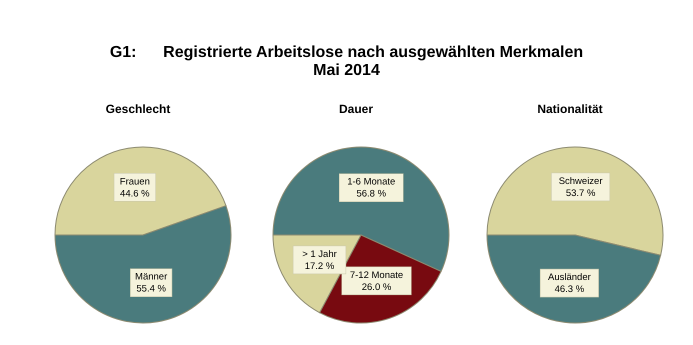  What do you see at coordinates (356, 110) in the screenshot?
I see `chart-title: Dauer` at bounding box center [356, 110].